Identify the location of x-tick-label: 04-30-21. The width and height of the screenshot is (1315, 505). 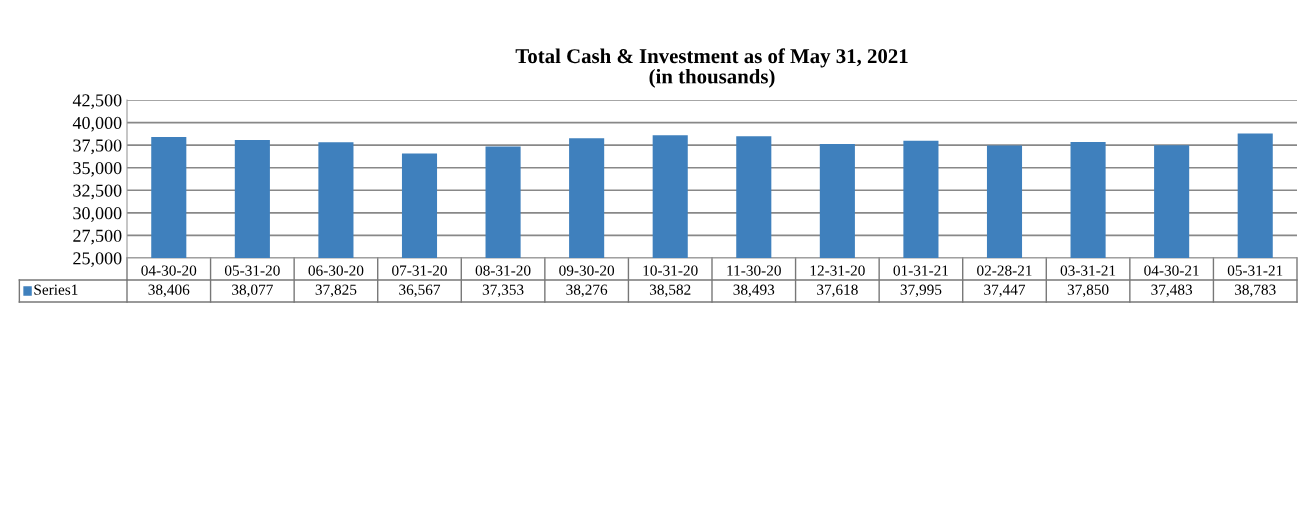
(1171, 270).